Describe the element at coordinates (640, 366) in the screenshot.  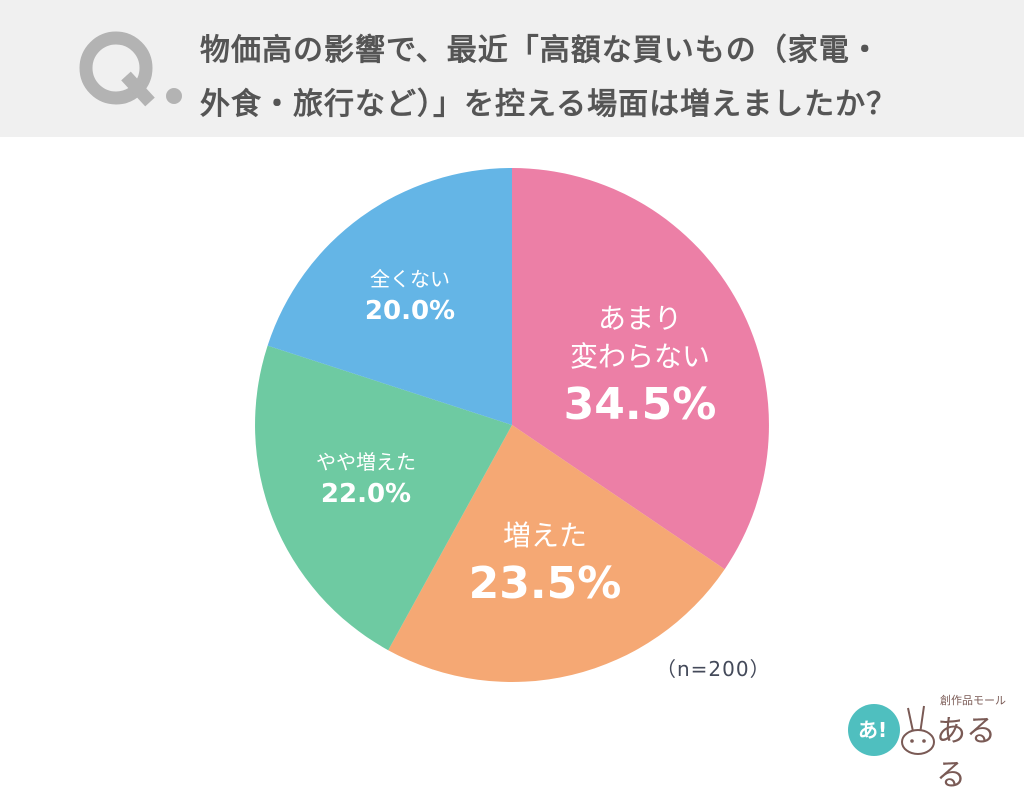
I see `label-not-much-changed: あまり 変わらない 34.5%` at that location.